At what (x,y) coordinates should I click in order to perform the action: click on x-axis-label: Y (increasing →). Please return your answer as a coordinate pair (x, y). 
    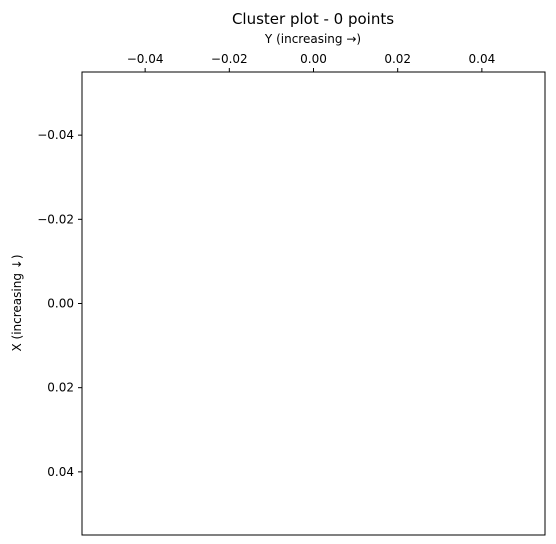
    Looking at the image, I should click on (312, 39).